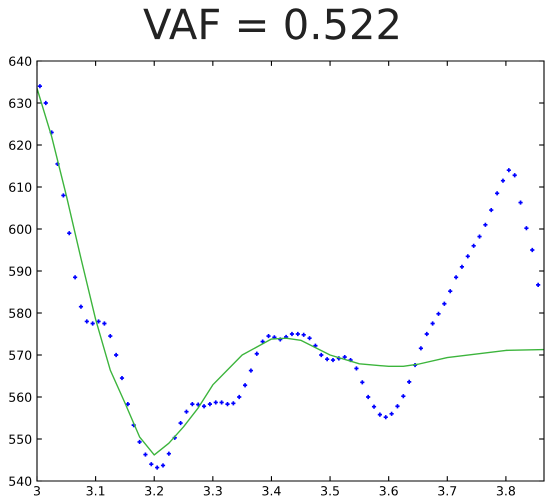 The height and width of the screenshot is (497, 545). Describe the element at coordinates (20, 271) in the screenshot. I see `y-tick-label: 590` at that location.